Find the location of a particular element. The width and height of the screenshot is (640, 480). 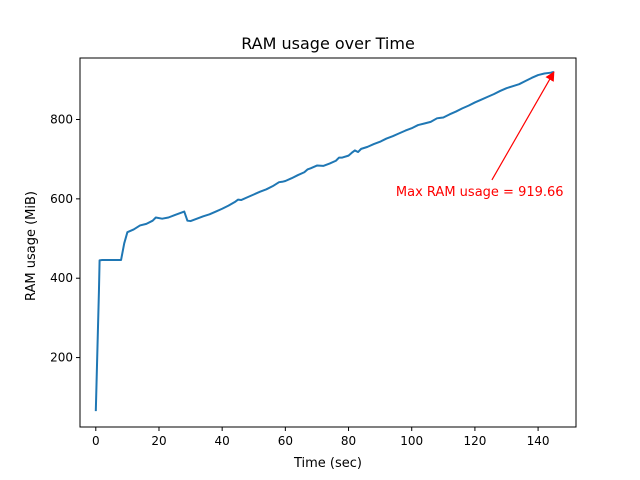

x-tick-label: 120 is located at coordinates (474, 441).